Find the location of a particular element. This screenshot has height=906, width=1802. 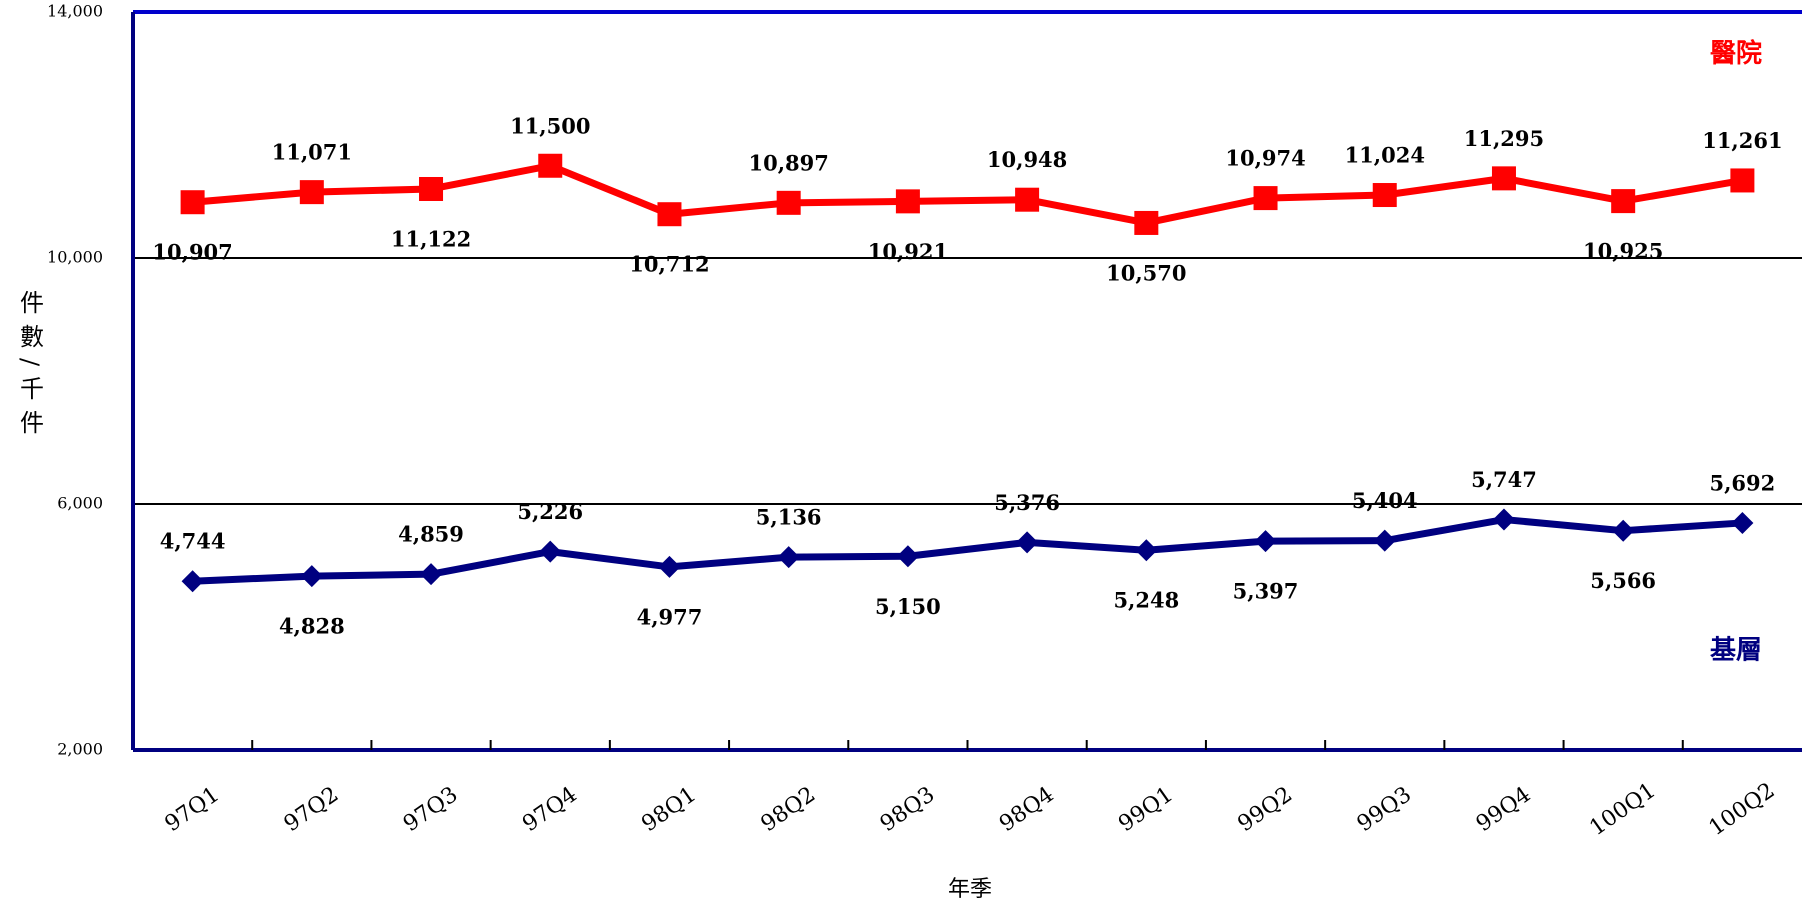

x-tick-label: 97Q2 is located at coordinates (312, 809).